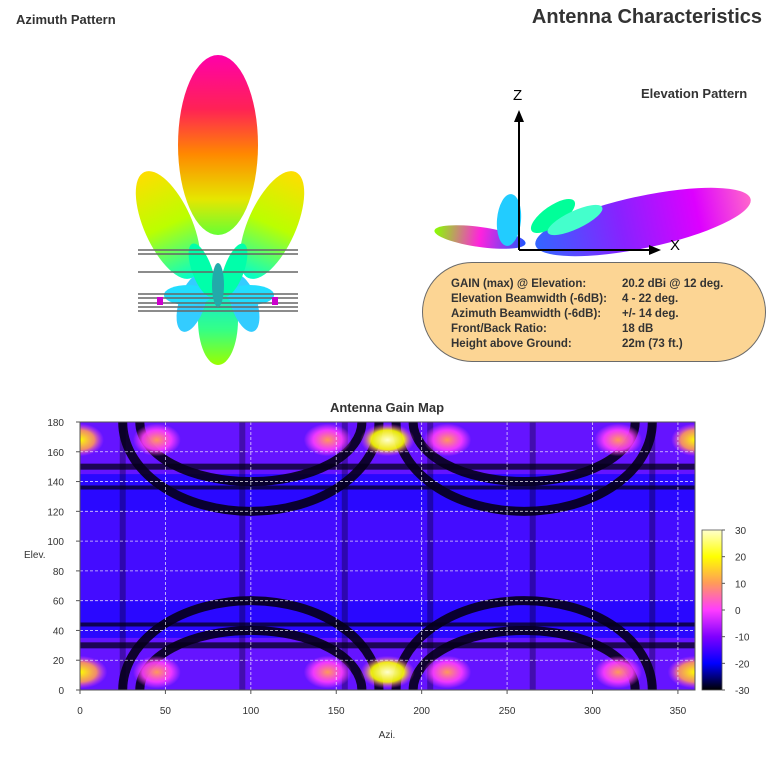 The width and height of the screenshot is (780, 760). What do you see at coordinates (499, 329) in the screenshot?
I see `info-label: Front/Back Ratio:` at bounding box center [499, 329].